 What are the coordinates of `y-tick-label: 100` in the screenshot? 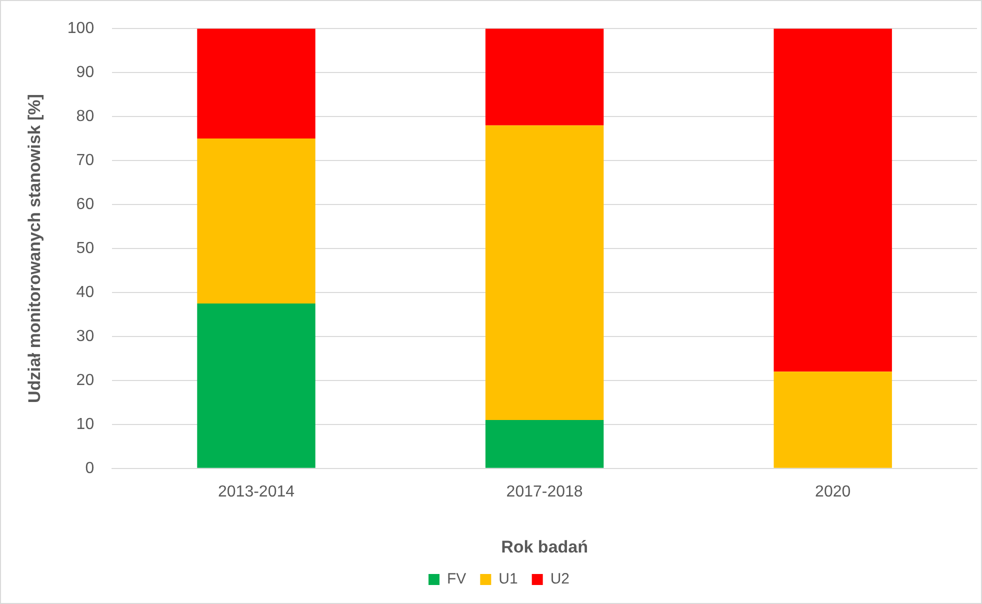 It's located at (80, 29).